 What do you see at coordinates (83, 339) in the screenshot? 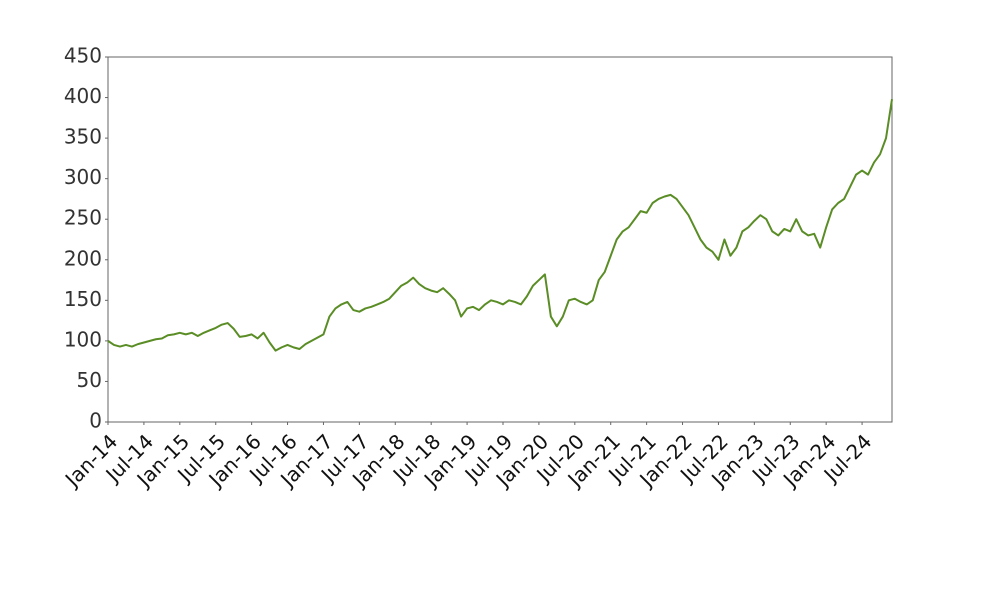
I see `y-tick-label: 100` at bounding box center [83, 339].